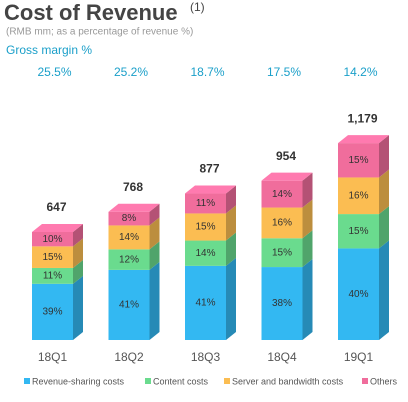 The image size is (408, 402). I want to click on legend-label: Revenue-sharing costs, so click(78, 381).